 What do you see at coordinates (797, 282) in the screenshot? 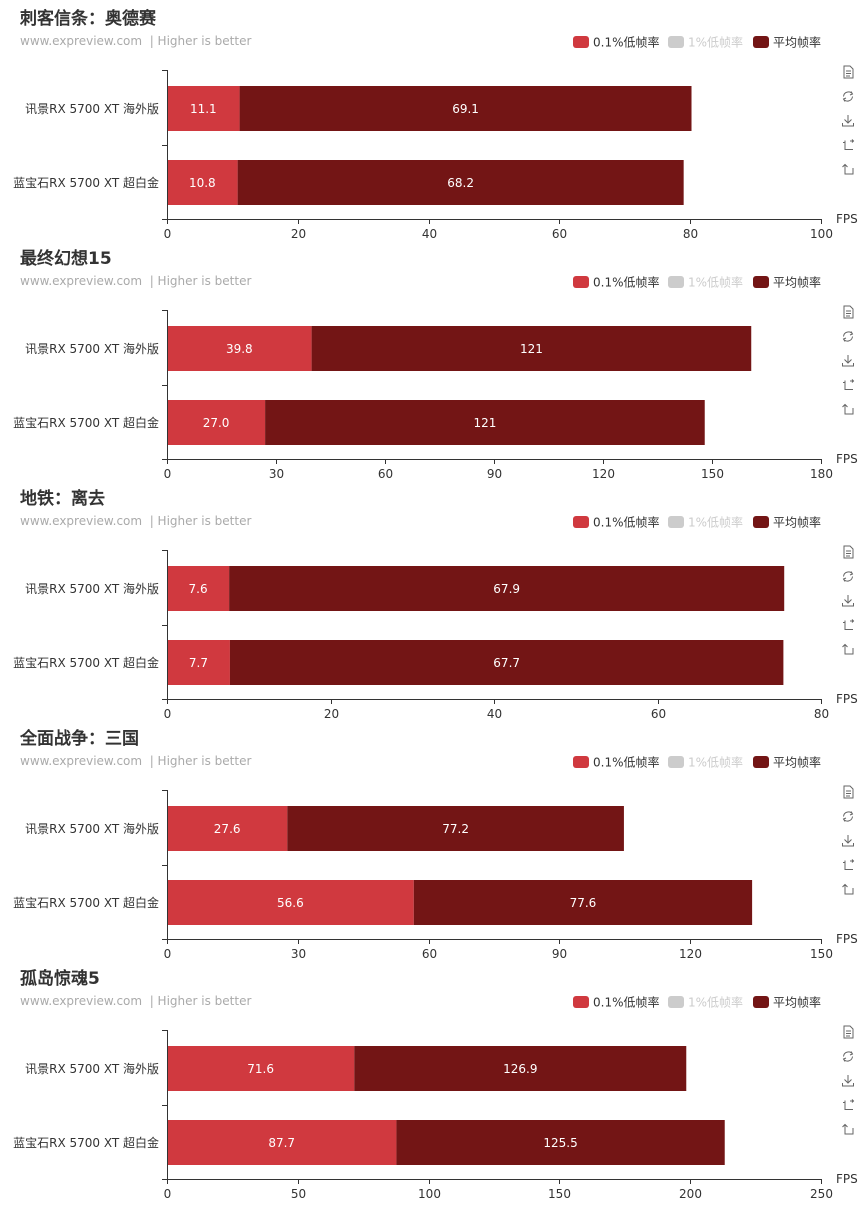
I see `legend-label: 平均帧率` at bounding box center [797, 282].